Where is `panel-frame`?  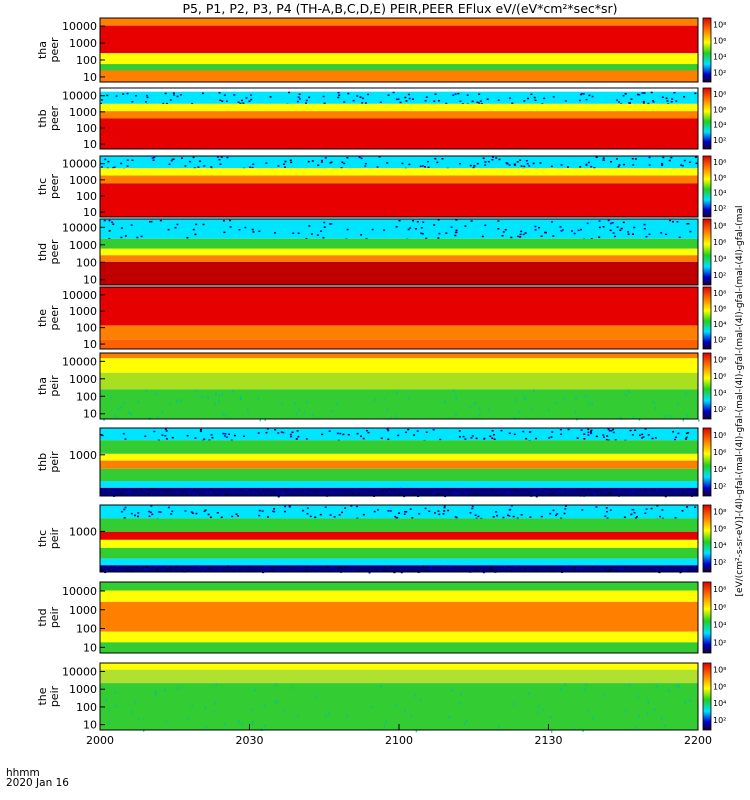
panel-frame is located at coordinates (399, 118).